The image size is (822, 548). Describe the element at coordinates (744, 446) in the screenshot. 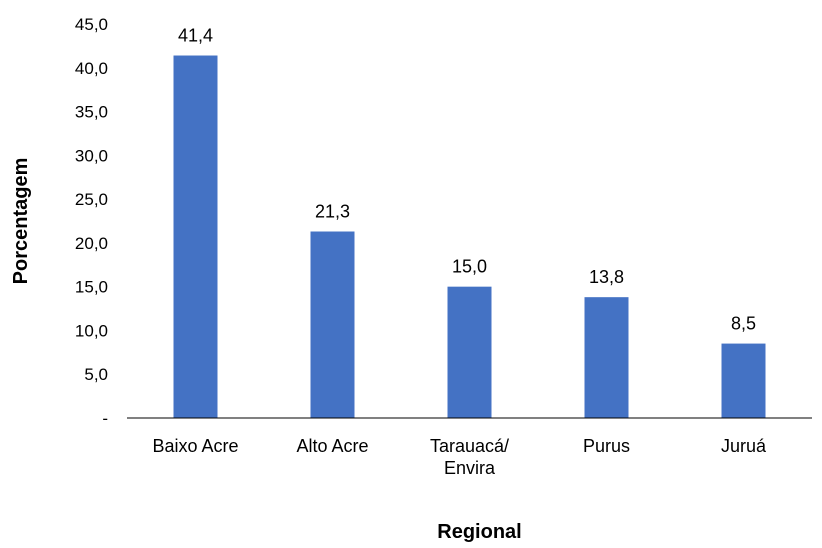

I see `x-tick-label: Juruá` at that location.